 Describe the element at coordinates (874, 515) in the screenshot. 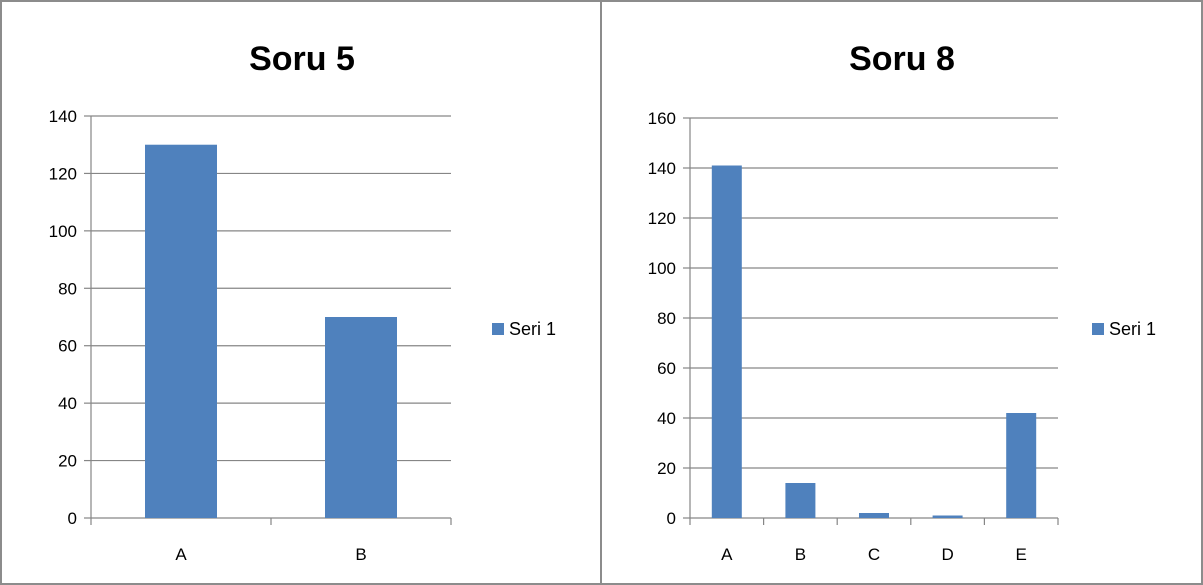

I see `bar-c` at that location.